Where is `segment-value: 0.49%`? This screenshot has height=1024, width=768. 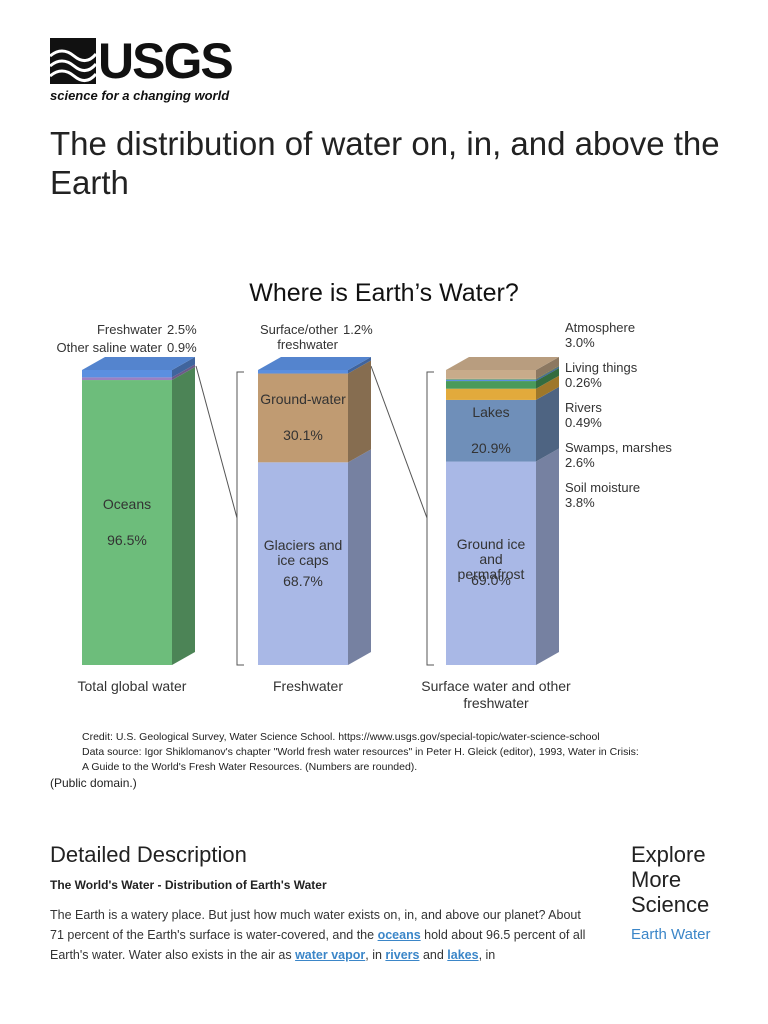 segment-value: 0.49% is located at coordinates (583, 422).